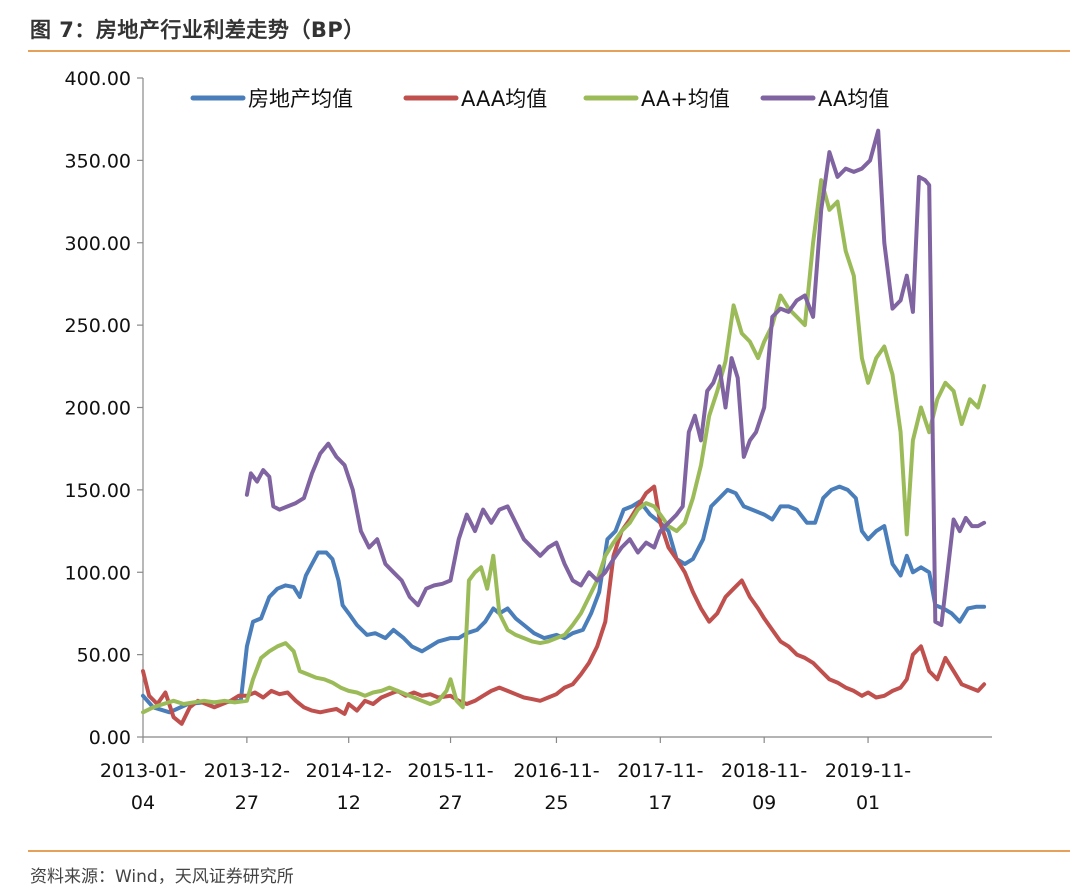 The width and height of the screenshot is (1080, 896). I want to click on legend-label-3: AA+均值, so click(685, 99).